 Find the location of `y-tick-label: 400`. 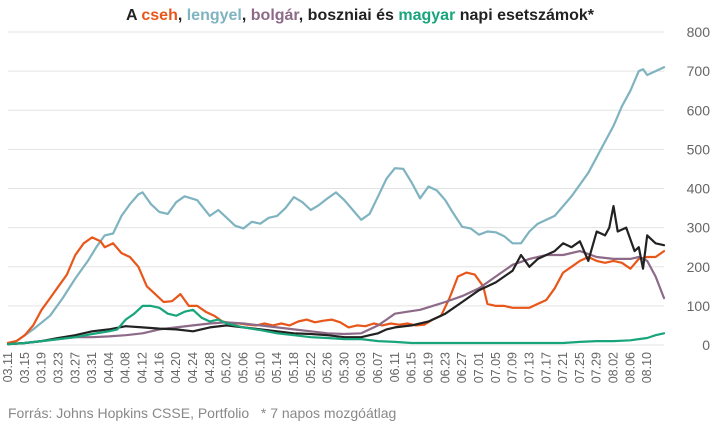

y-tick-label: 400 is located at coordinates (699, 189).